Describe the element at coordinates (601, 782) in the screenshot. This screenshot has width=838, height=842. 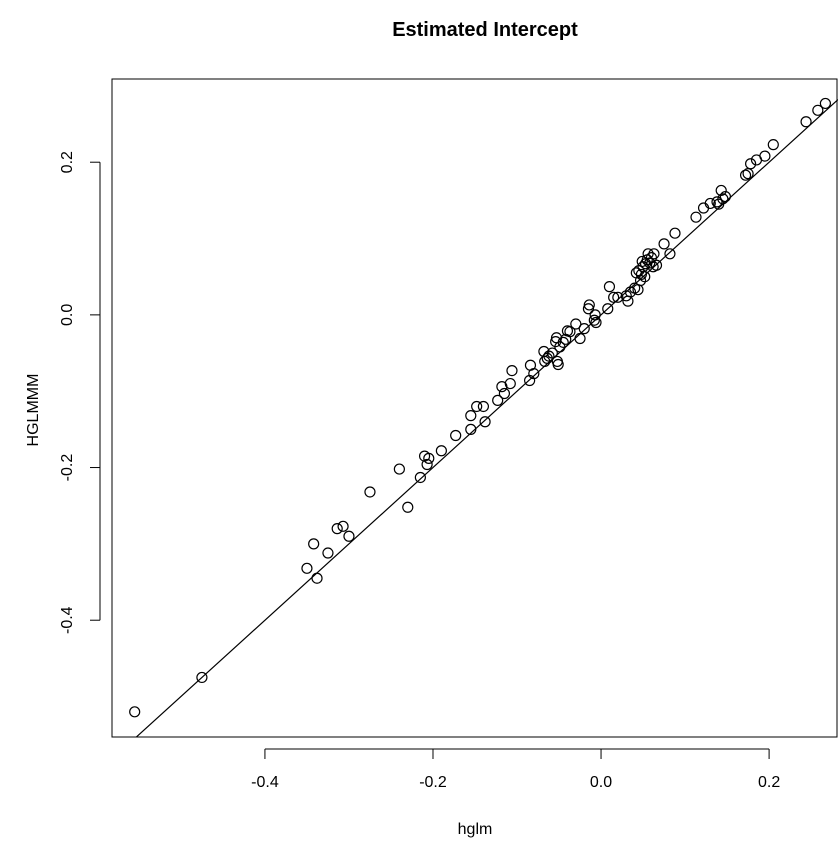
I see `x-tick-label: 0.0` at that location.